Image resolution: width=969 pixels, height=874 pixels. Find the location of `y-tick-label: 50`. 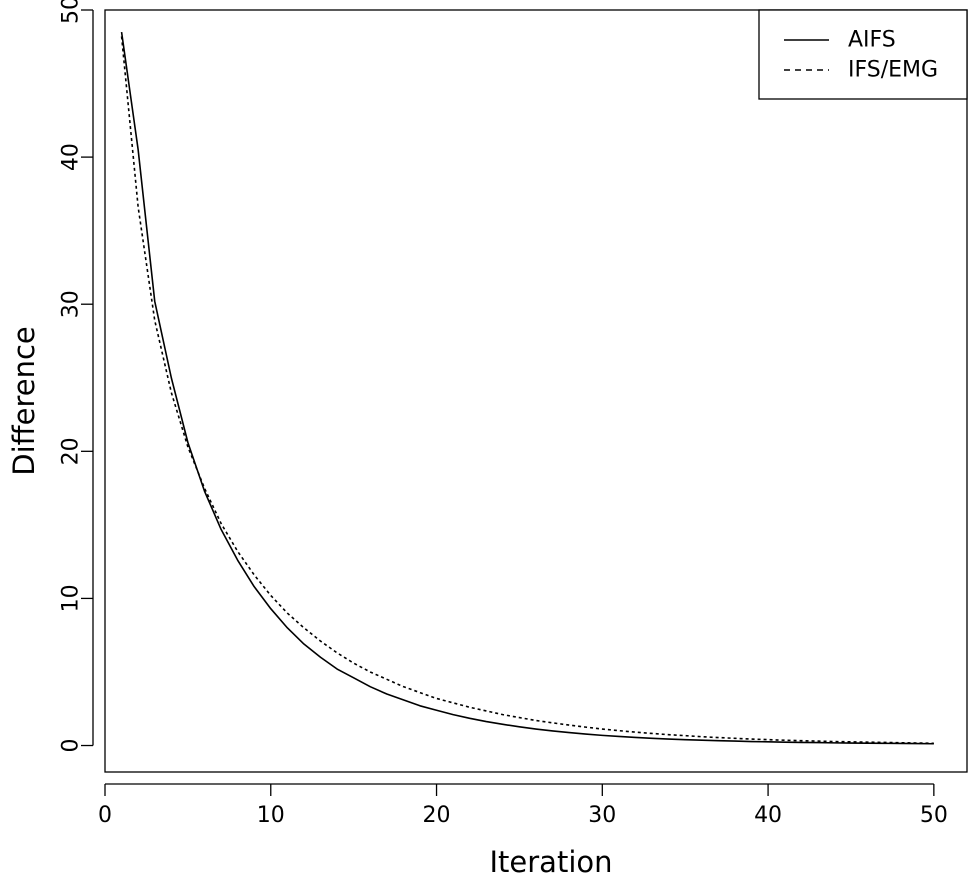

y-tick-label: 50 is located at coordinates (71, 12).